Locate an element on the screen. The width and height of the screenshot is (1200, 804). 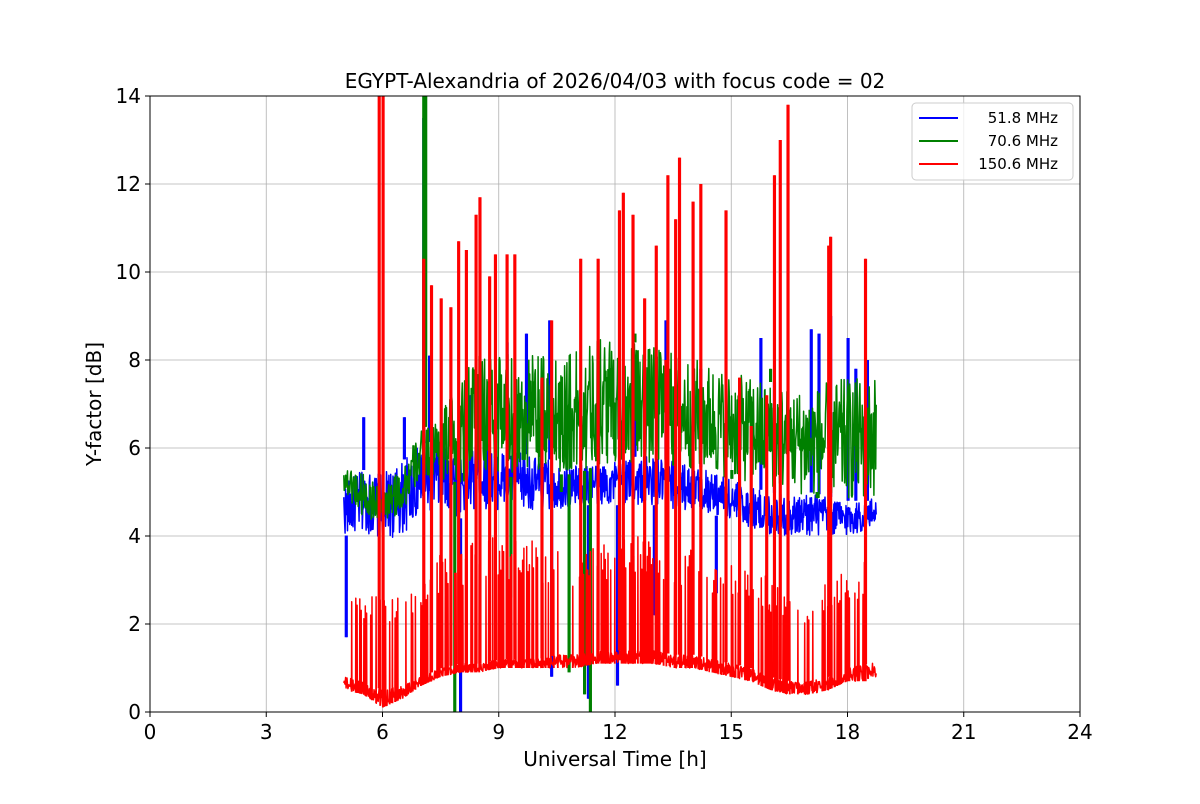
x-axis-label: Universal Time [h] is located at coordinates (614, 759).